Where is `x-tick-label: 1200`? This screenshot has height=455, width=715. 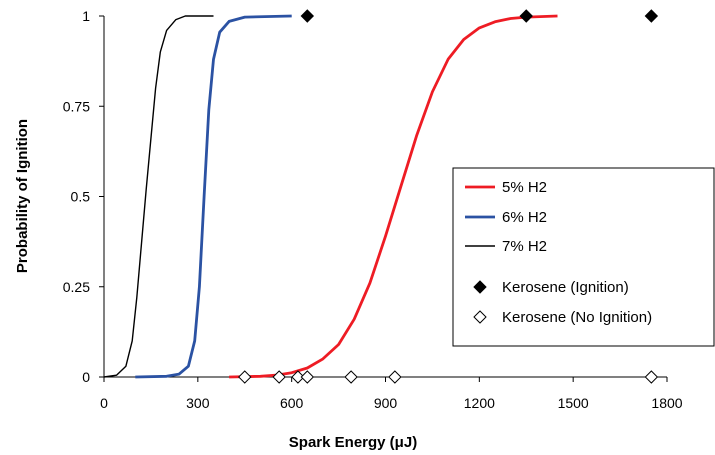
x-tick-label: 1200 is located at coordinates (479, 403).